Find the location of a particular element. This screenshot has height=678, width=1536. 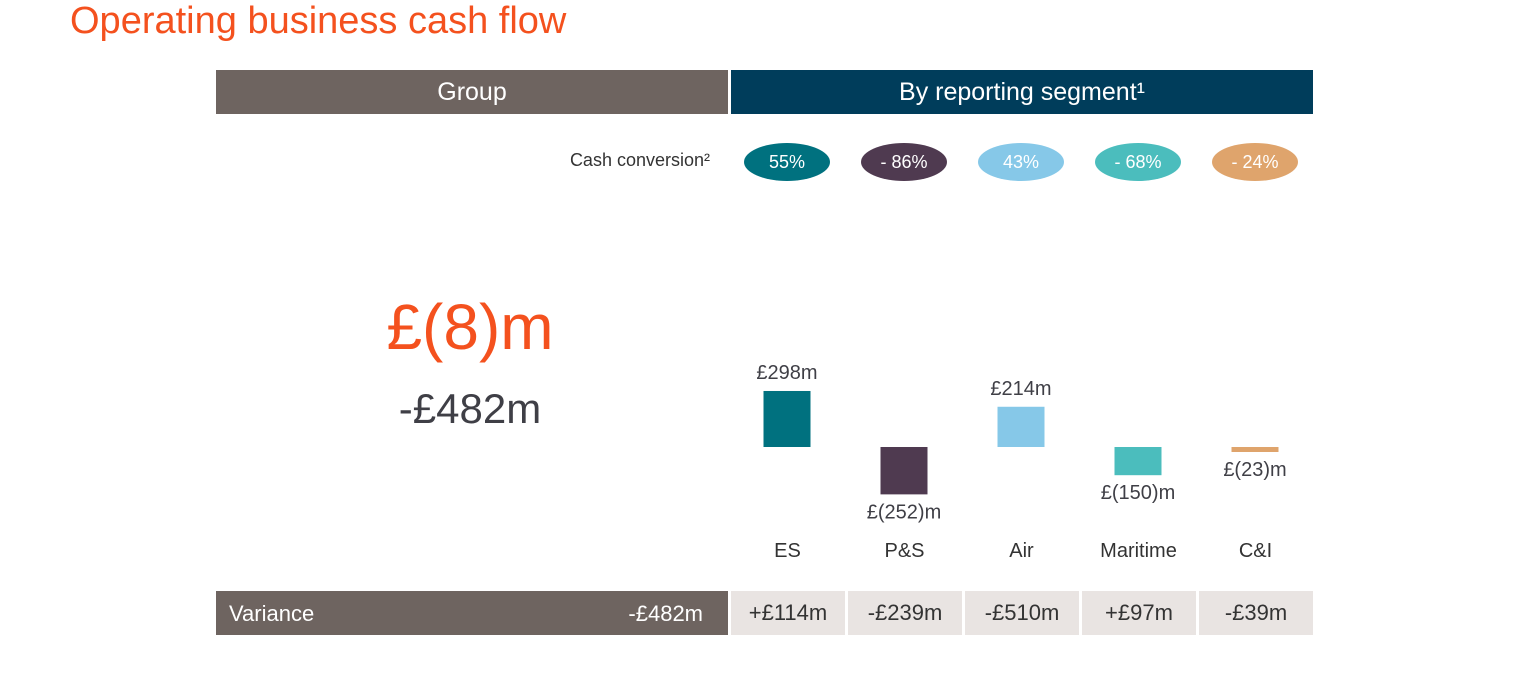

category-label: Air is located at coordinates (1021, 551).